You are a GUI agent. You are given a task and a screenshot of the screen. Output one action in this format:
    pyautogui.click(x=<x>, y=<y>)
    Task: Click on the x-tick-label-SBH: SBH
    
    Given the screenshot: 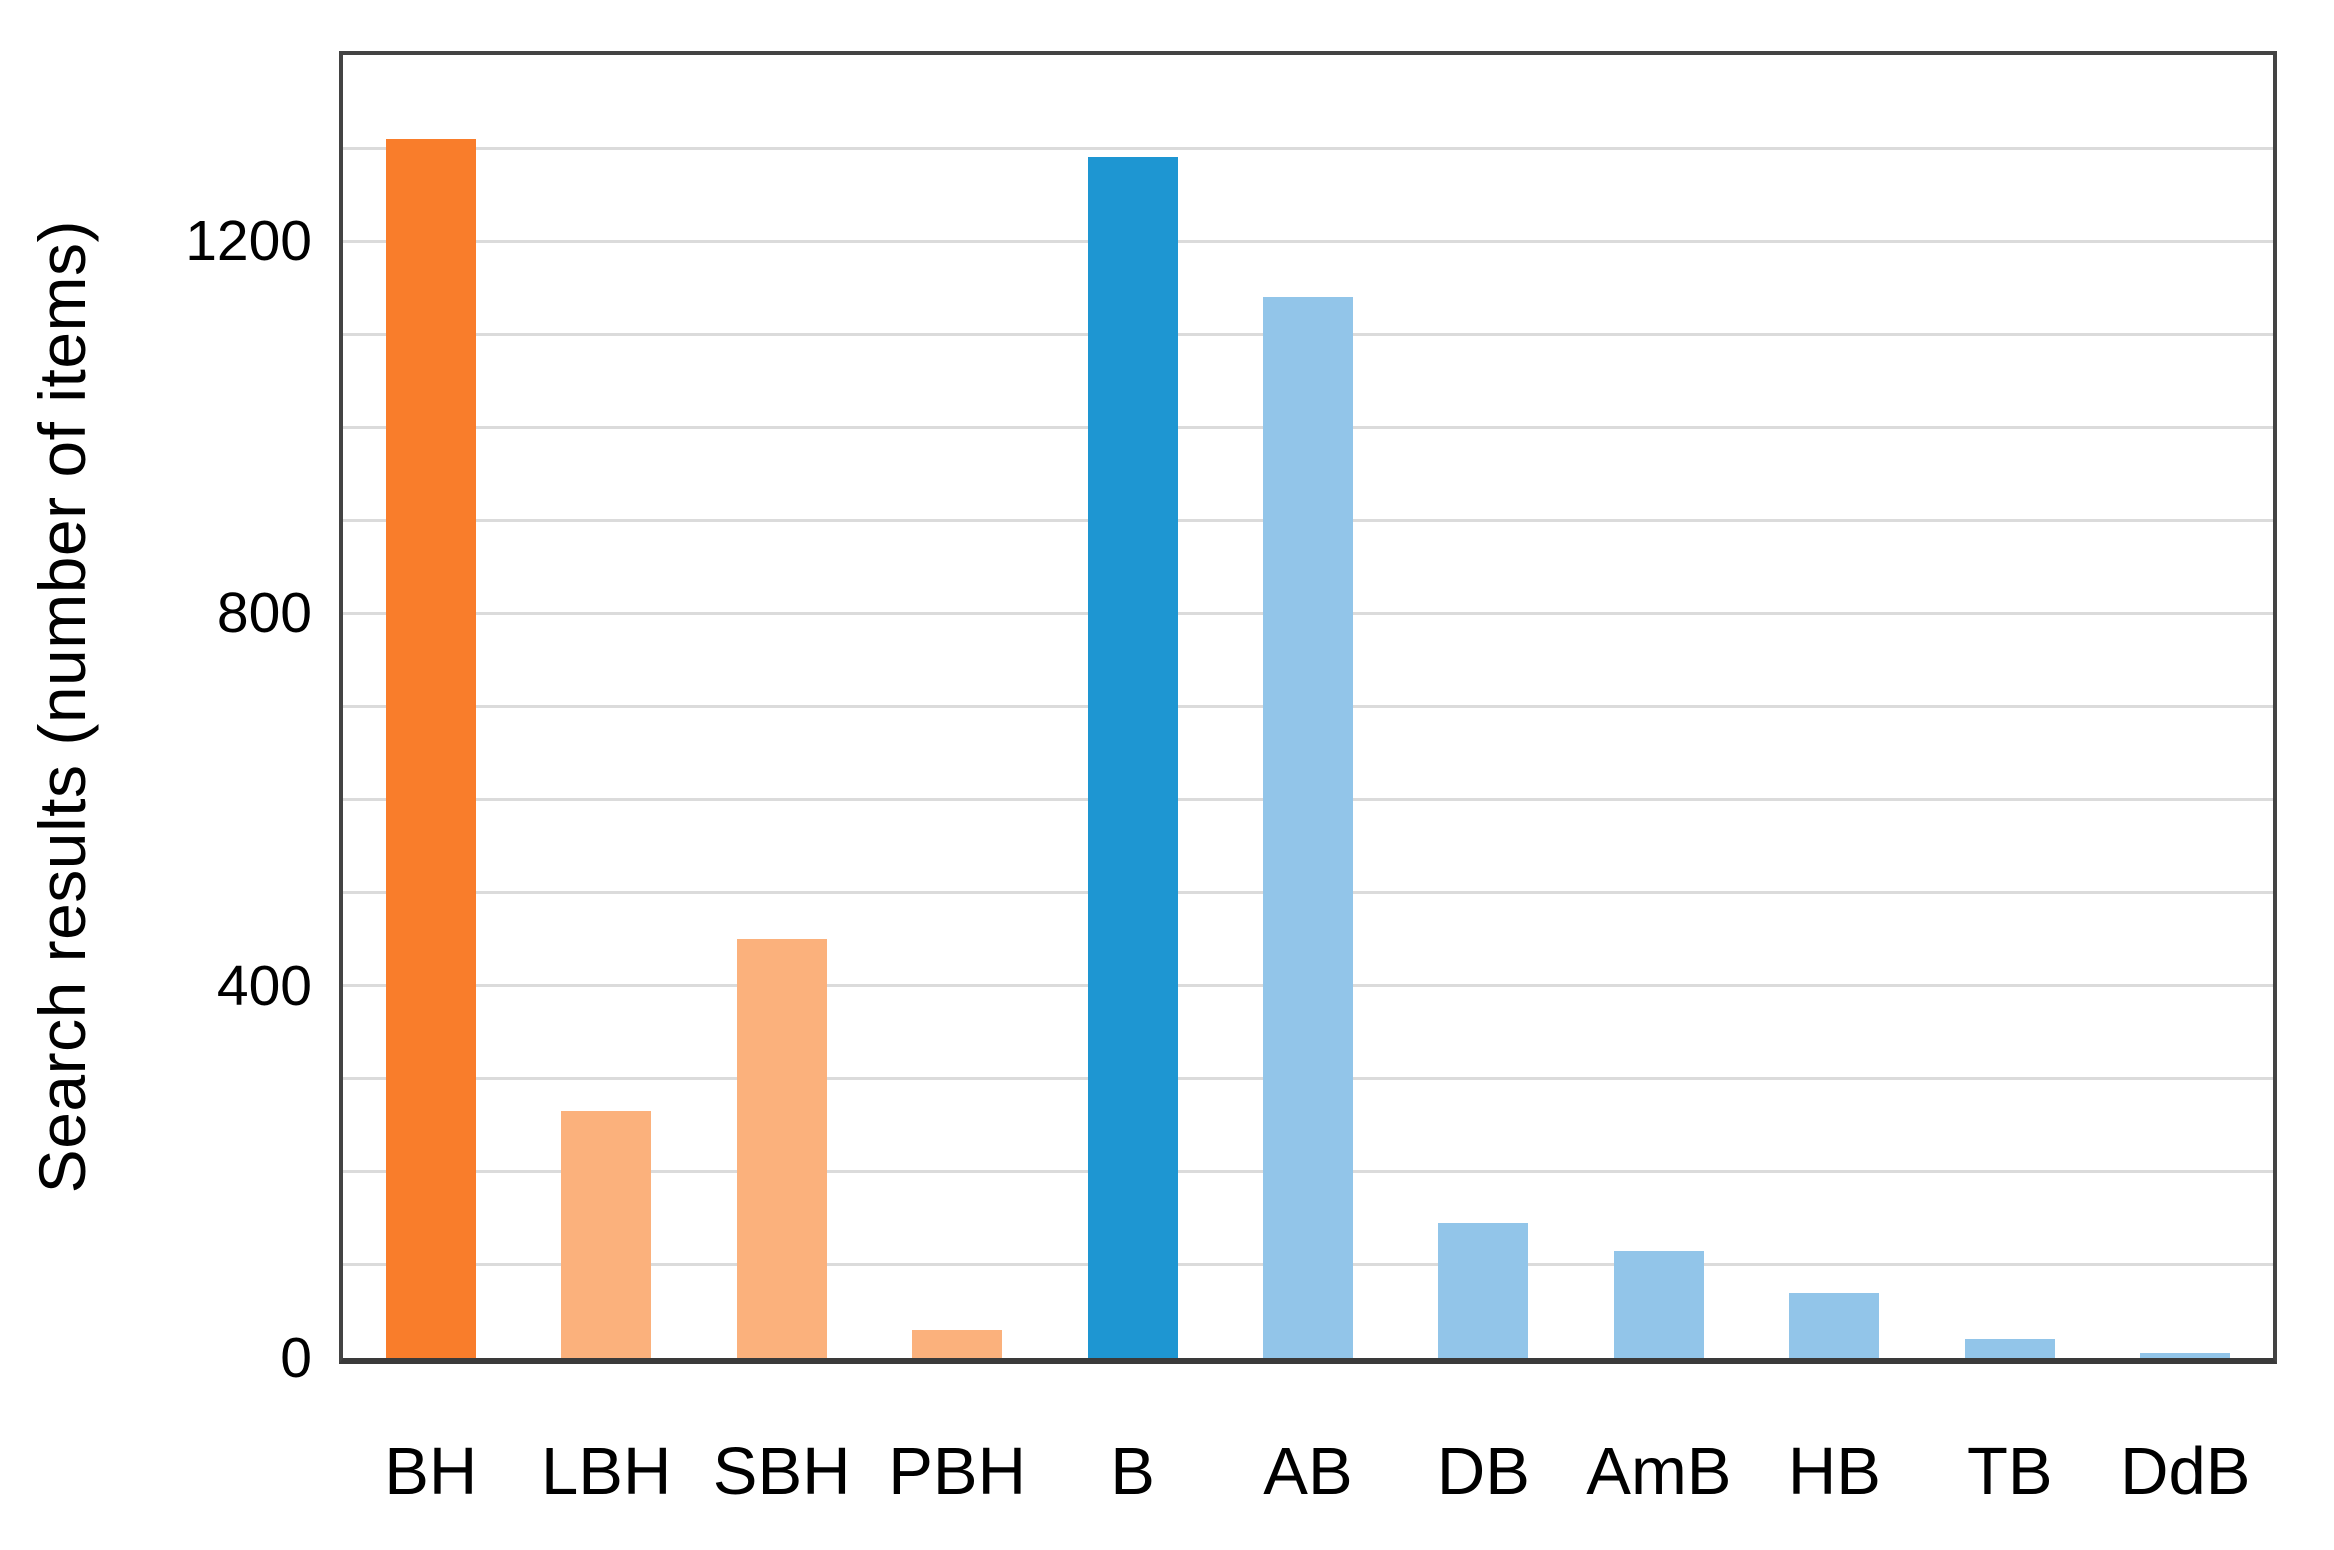 What is the action you would take?
    pyautogui.click(x=781, y=1471)
    